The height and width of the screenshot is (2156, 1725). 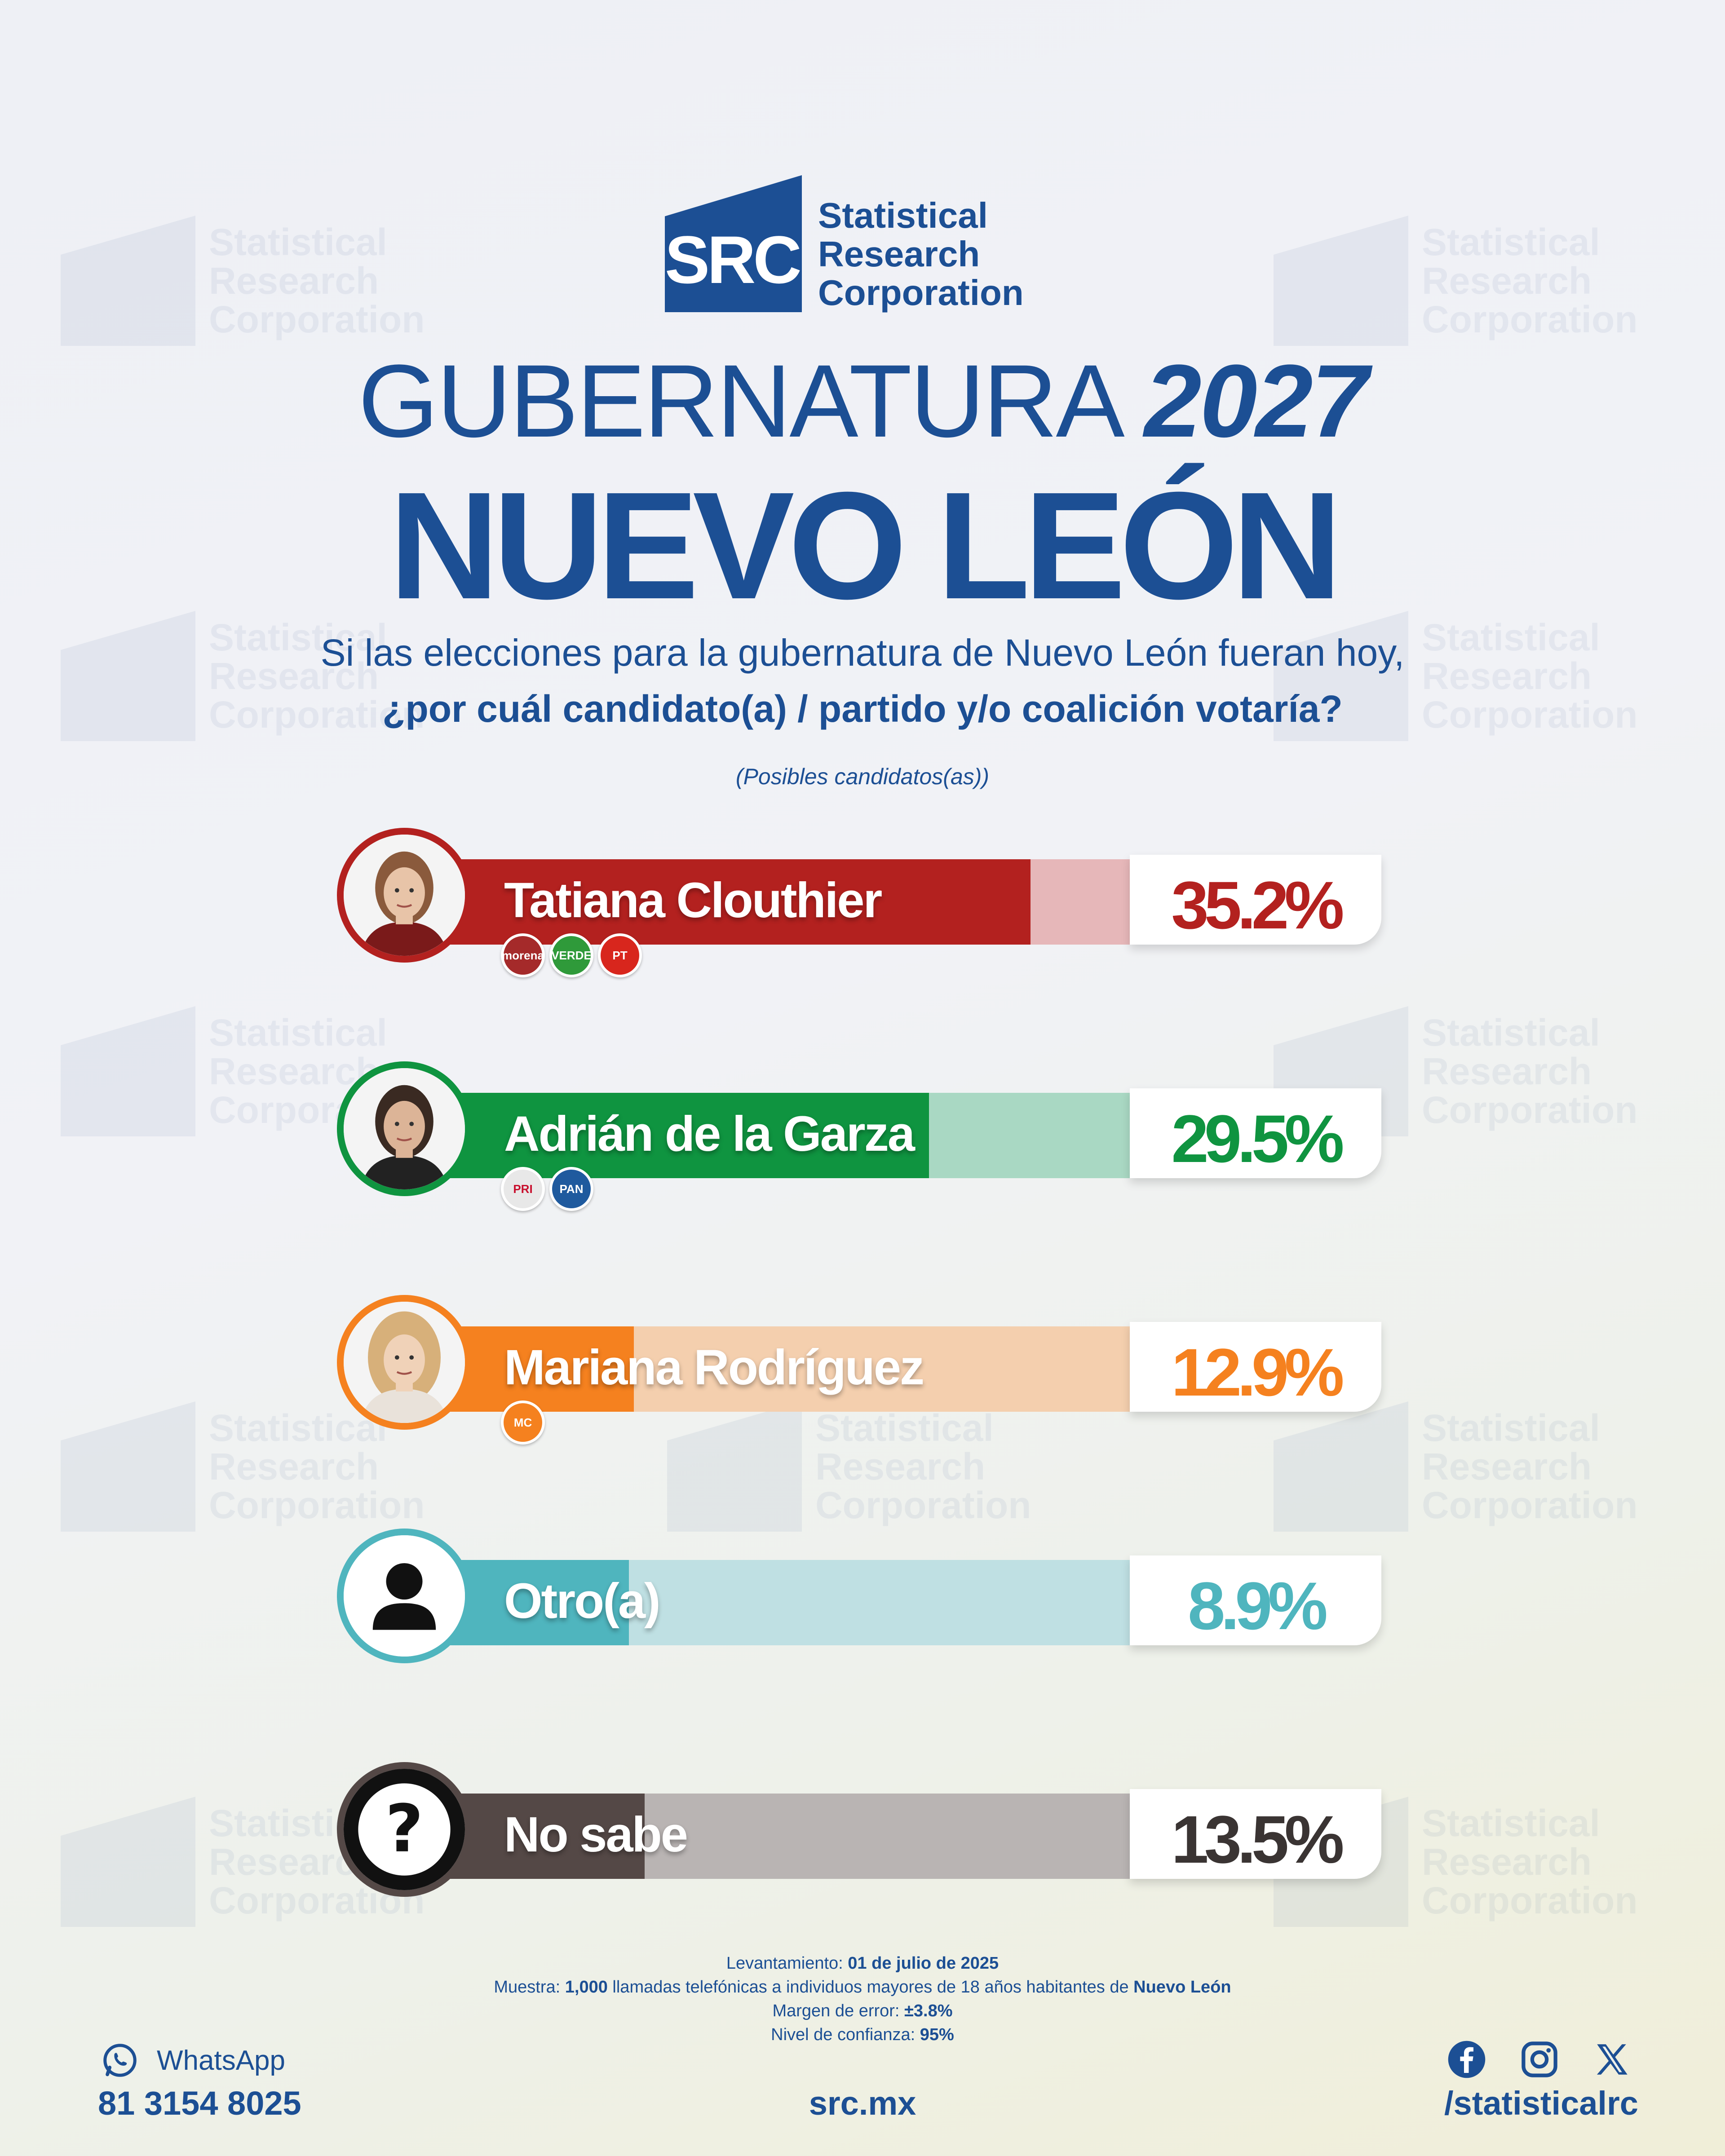 What do you see at coordinates (862, 2103) in the screenshot?
I see `website-link: src.mx` at bounding box center [862, 2103].